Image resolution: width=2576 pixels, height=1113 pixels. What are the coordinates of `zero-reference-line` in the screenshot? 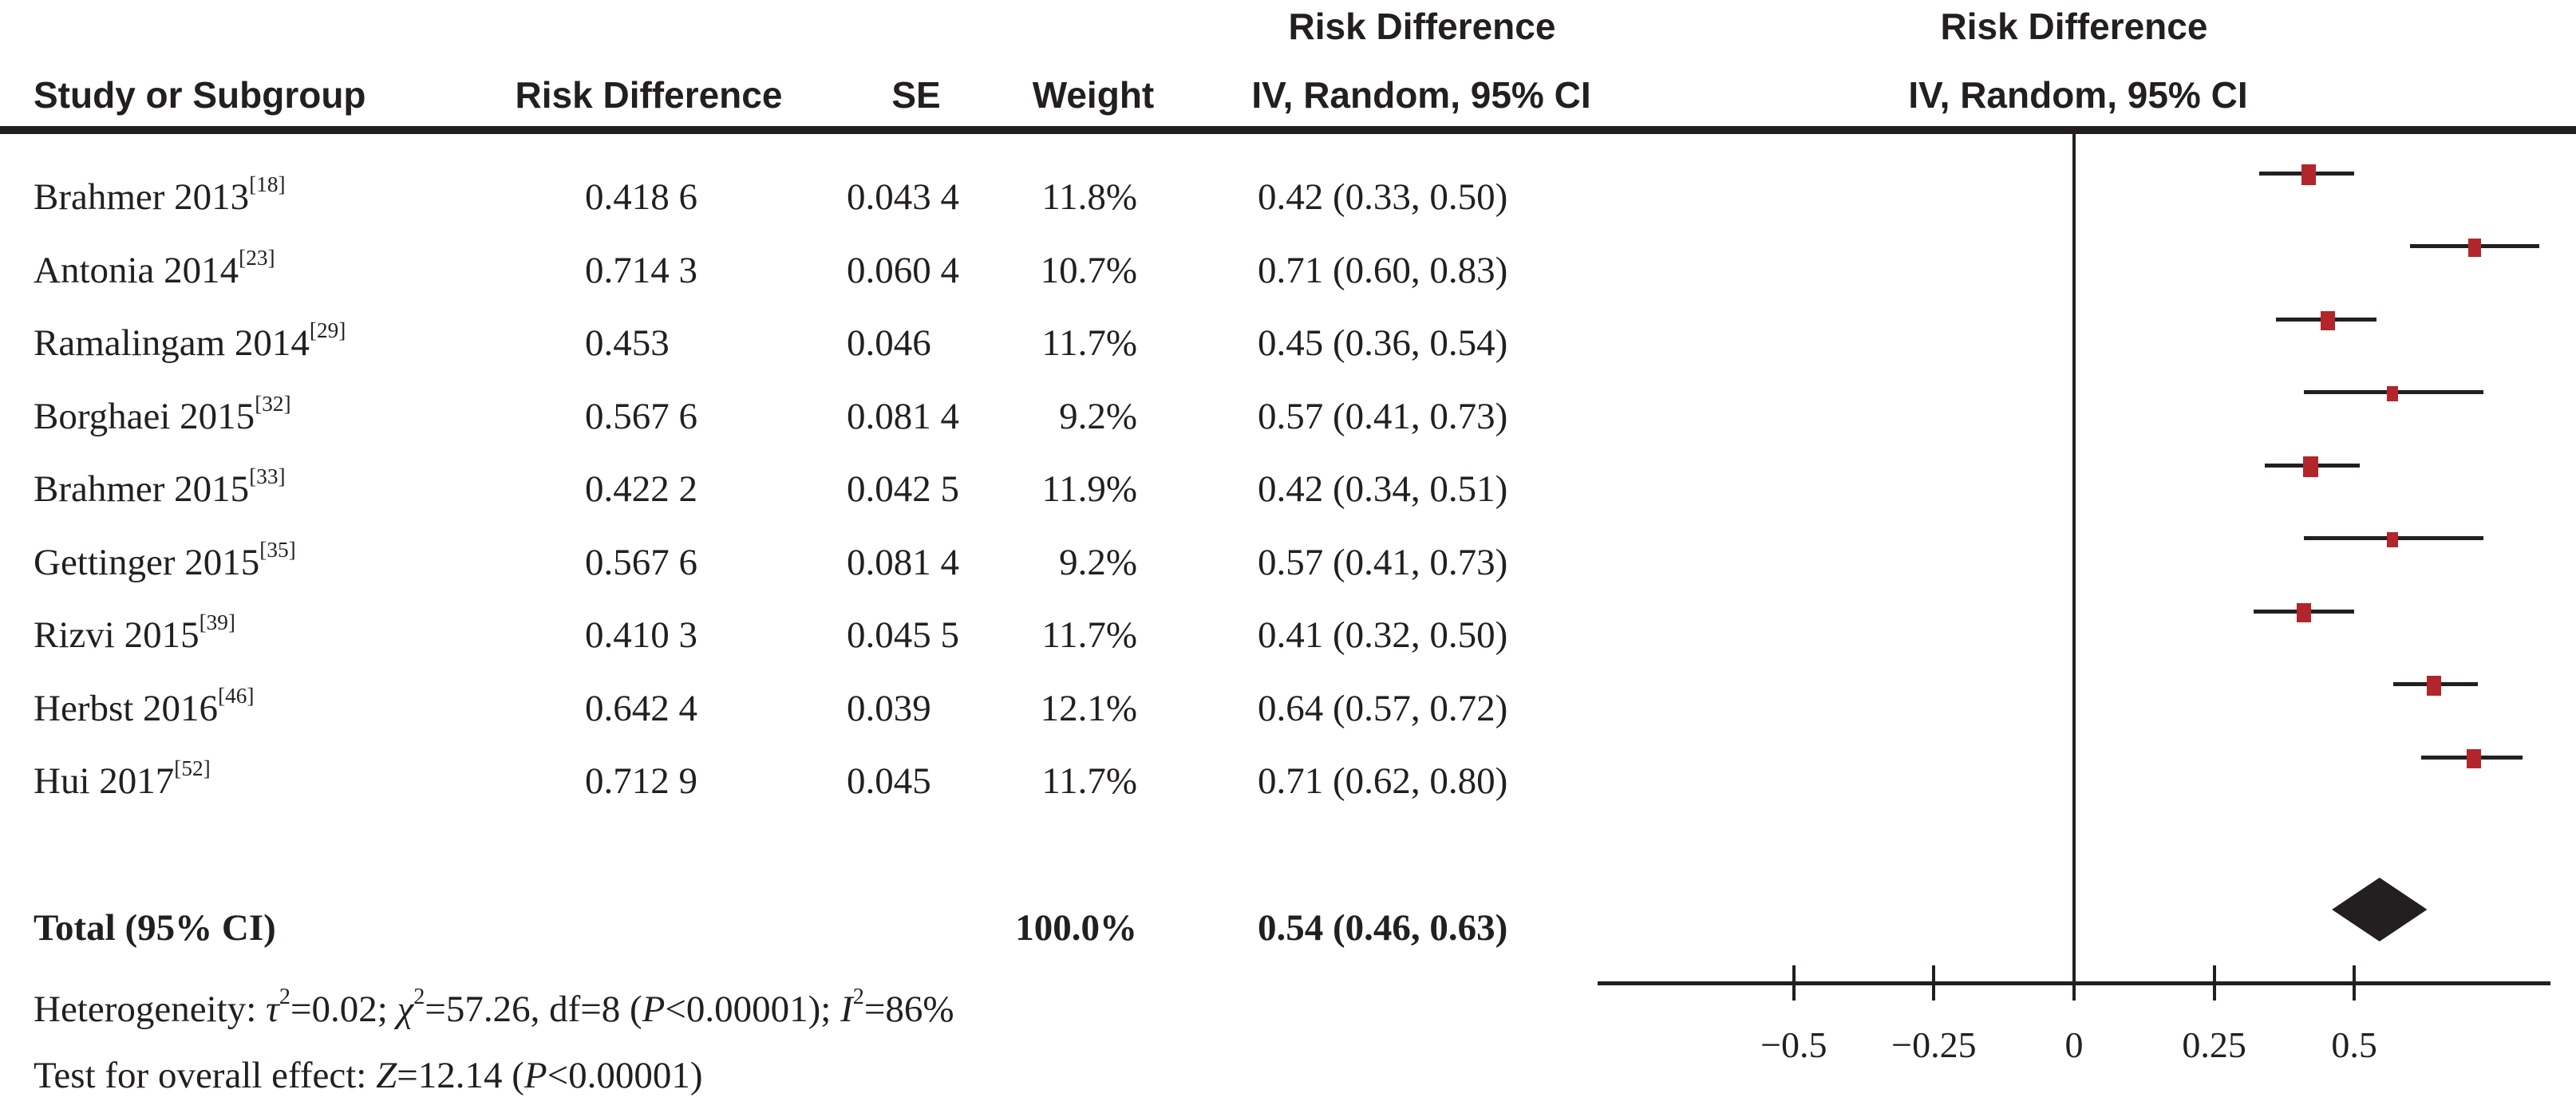 It's located at (2074, 558).